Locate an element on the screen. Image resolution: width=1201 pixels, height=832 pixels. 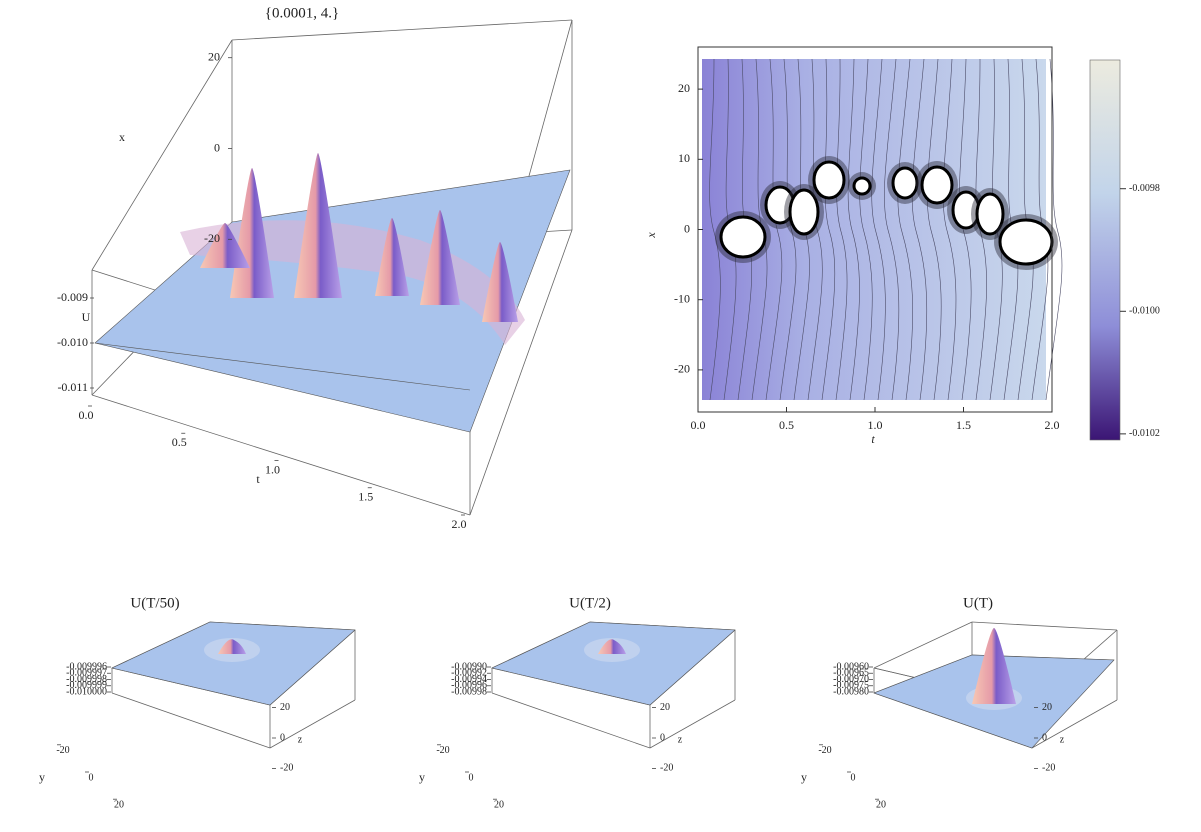
tick-label: -0.00990 is located at coordinates (469, 666).